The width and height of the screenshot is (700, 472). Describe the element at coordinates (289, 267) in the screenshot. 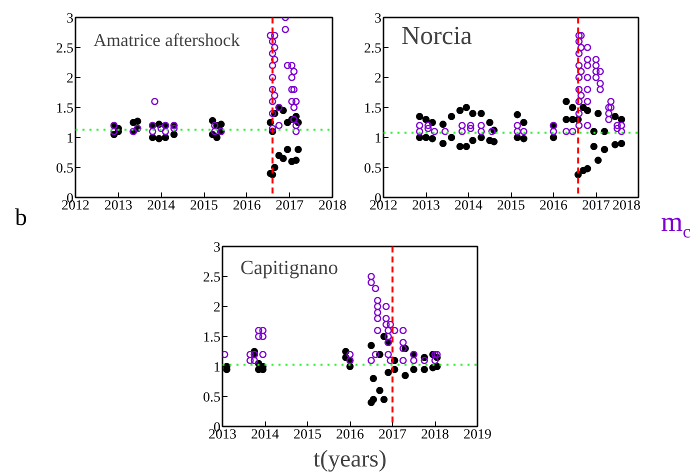

I see `text: Capitignano` at that location.